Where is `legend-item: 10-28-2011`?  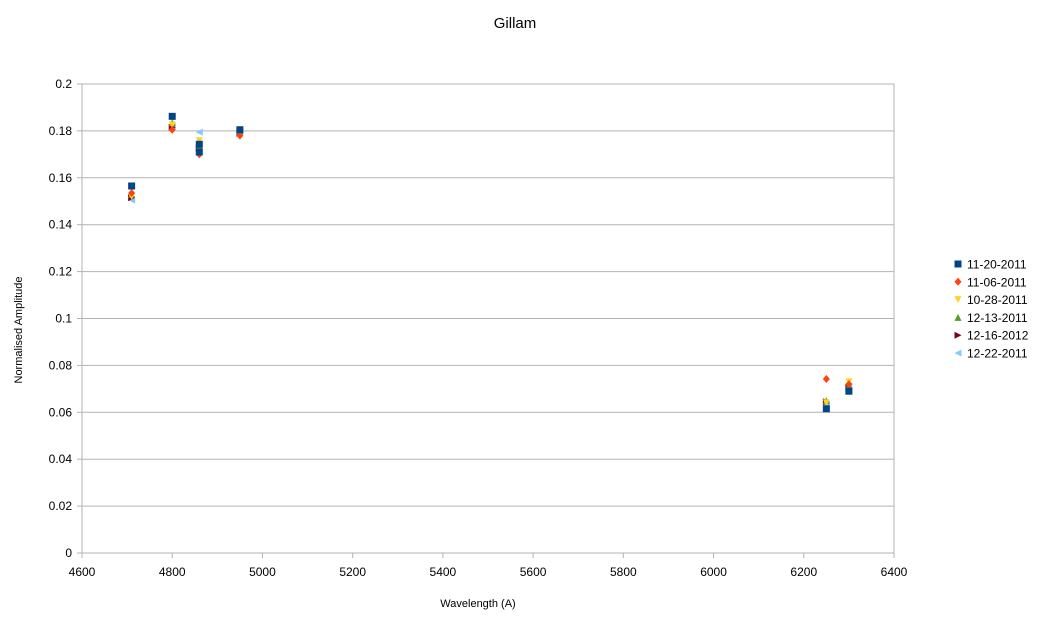
legend-item: 10-28-2011 is located at coordinates (991, 300).